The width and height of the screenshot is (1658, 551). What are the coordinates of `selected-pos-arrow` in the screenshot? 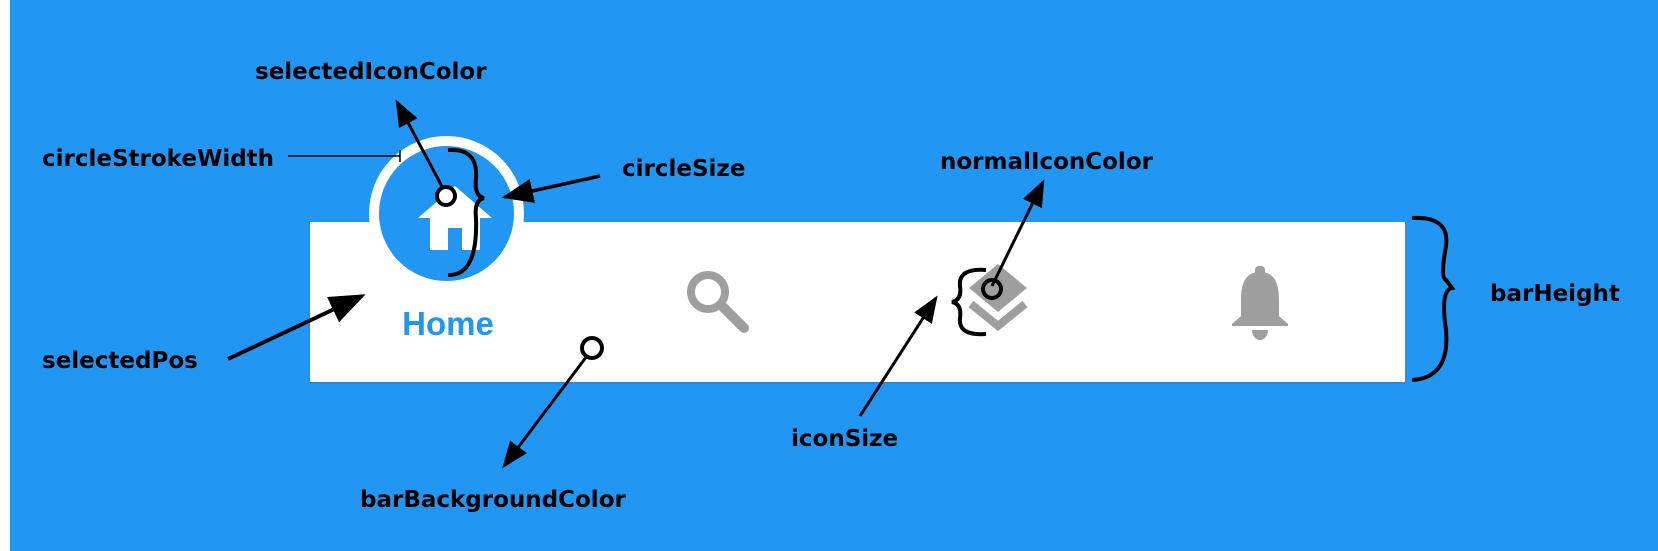 It's located at (296, 327).